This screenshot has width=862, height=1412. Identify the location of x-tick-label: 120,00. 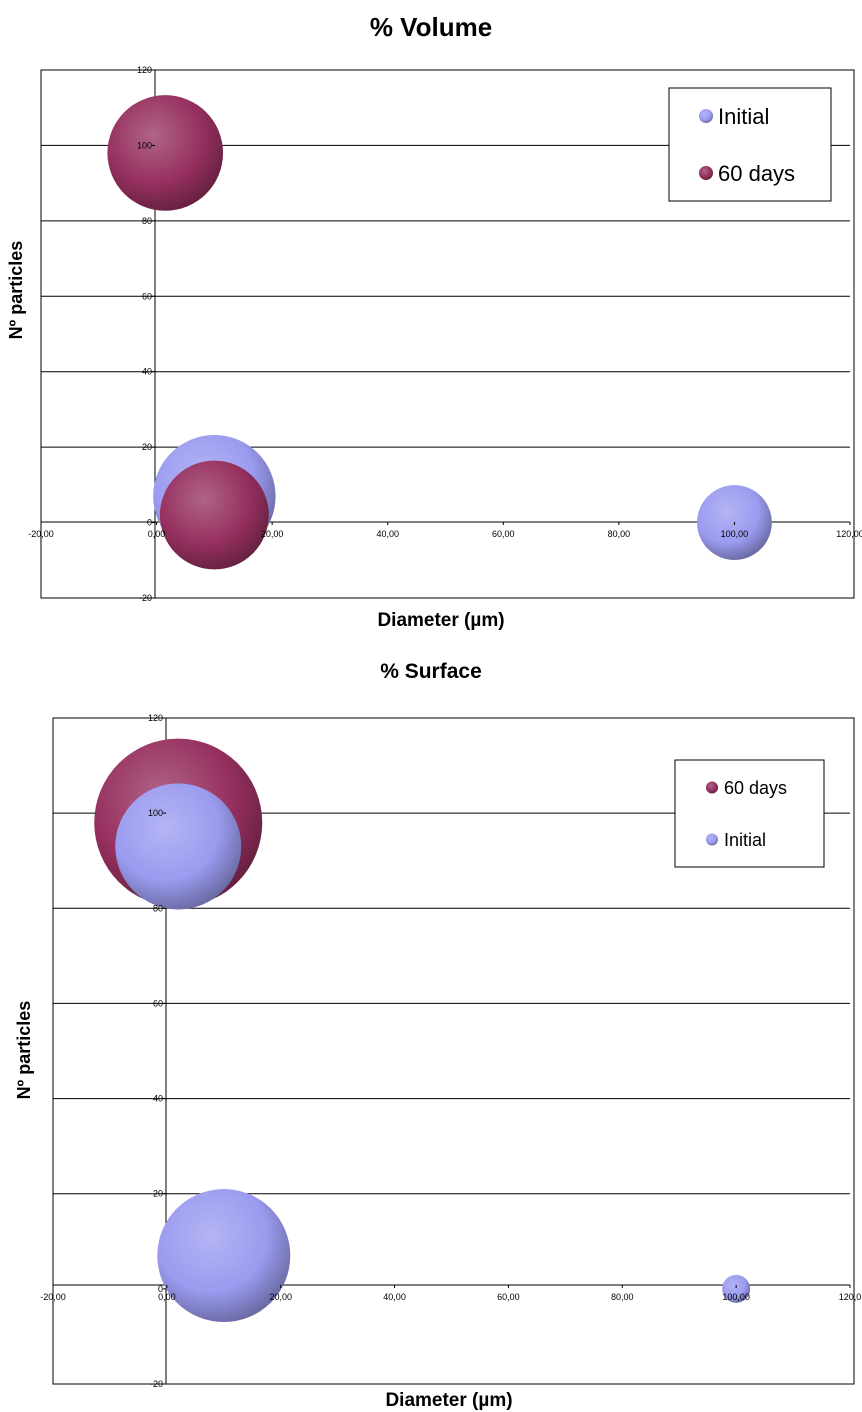
(849, 534).